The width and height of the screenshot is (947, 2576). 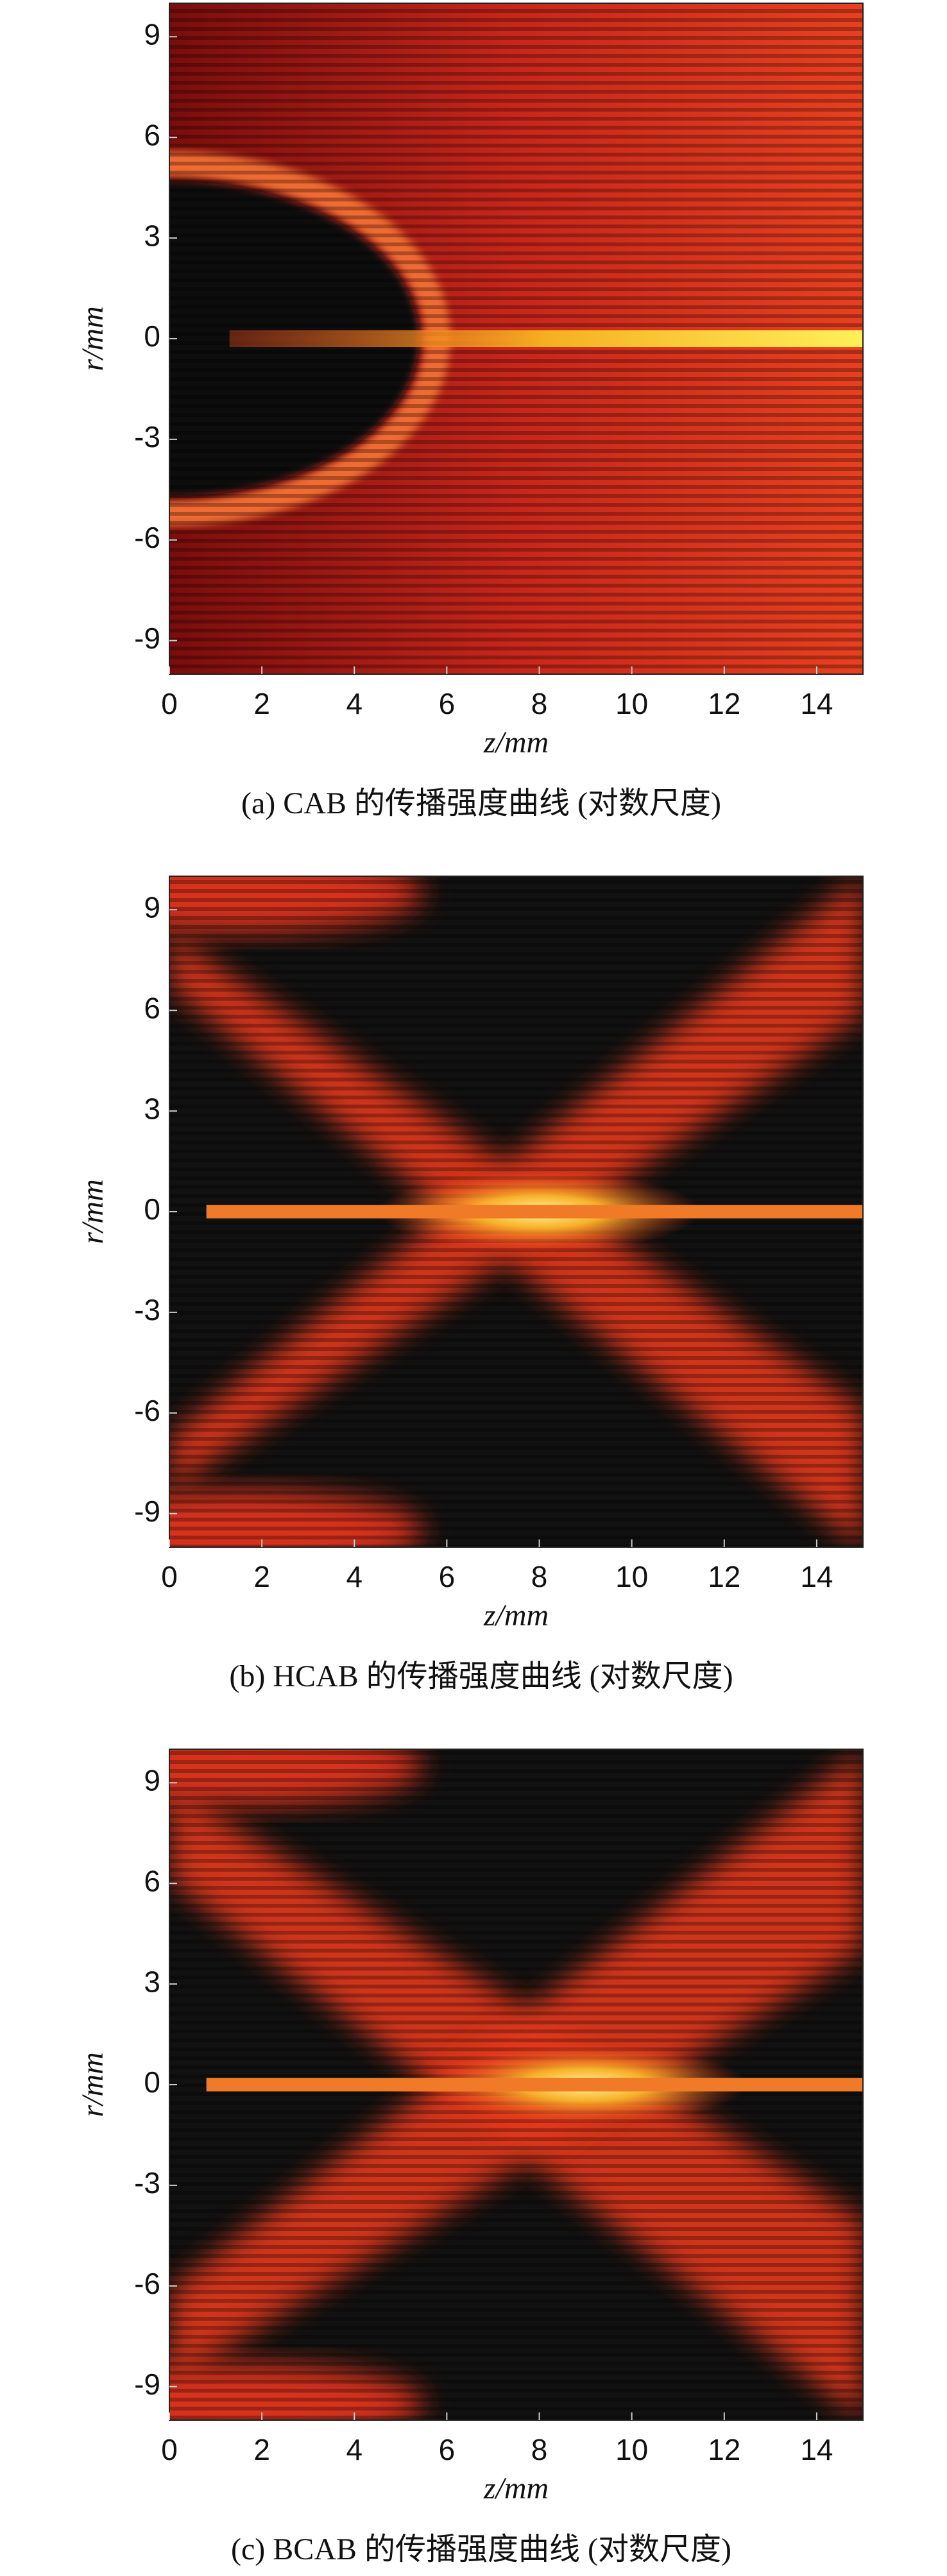 What do you see at coordinates (481, 803) in the screenshot?
I see `caption: (a) CAB 的传播强度曲线 (对数尺度)` at bounding box center [481, 803].